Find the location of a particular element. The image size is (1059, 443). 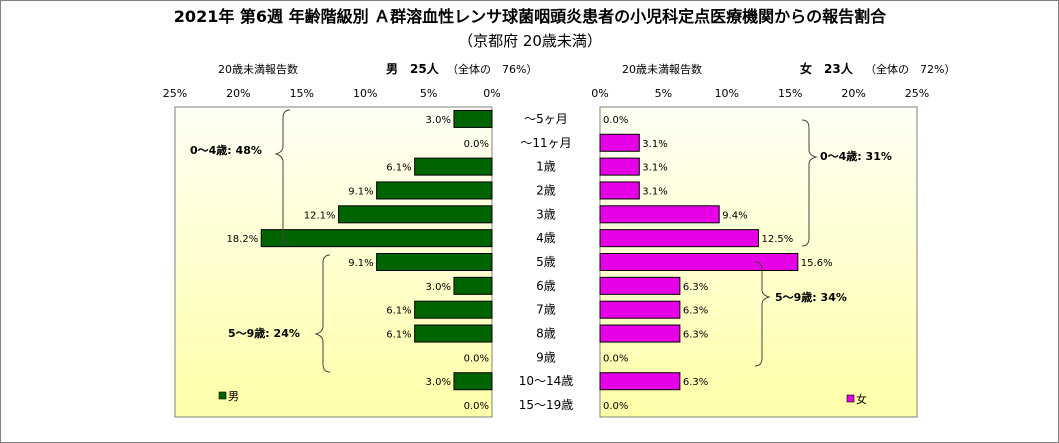

legend-female-label: 女 is located at coordinates (861, 399).